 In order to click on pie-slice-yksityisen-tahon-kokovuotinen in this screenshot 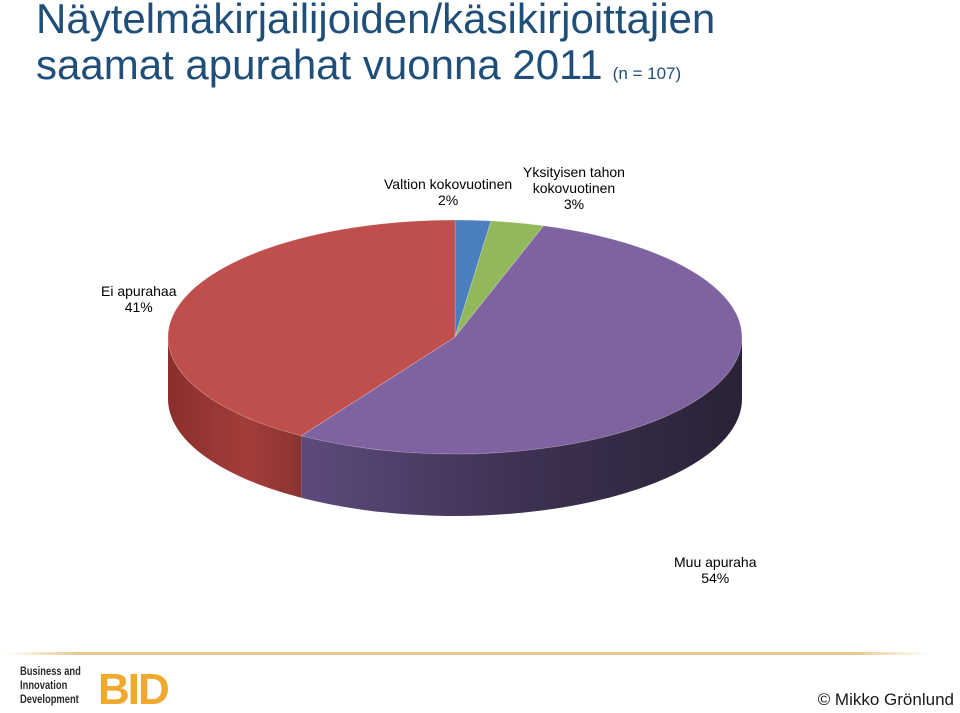, I will do `click(499, 279)`.